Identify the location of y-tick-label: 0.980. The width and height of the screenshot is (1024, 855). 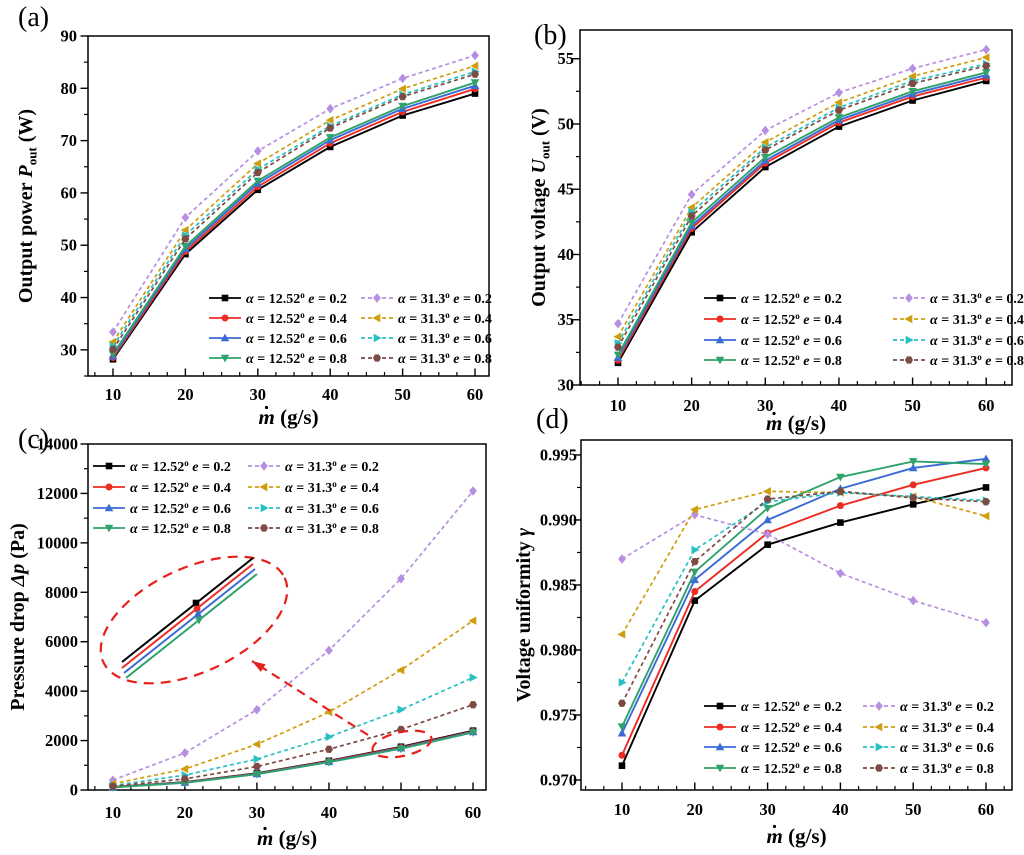
(558, 649).